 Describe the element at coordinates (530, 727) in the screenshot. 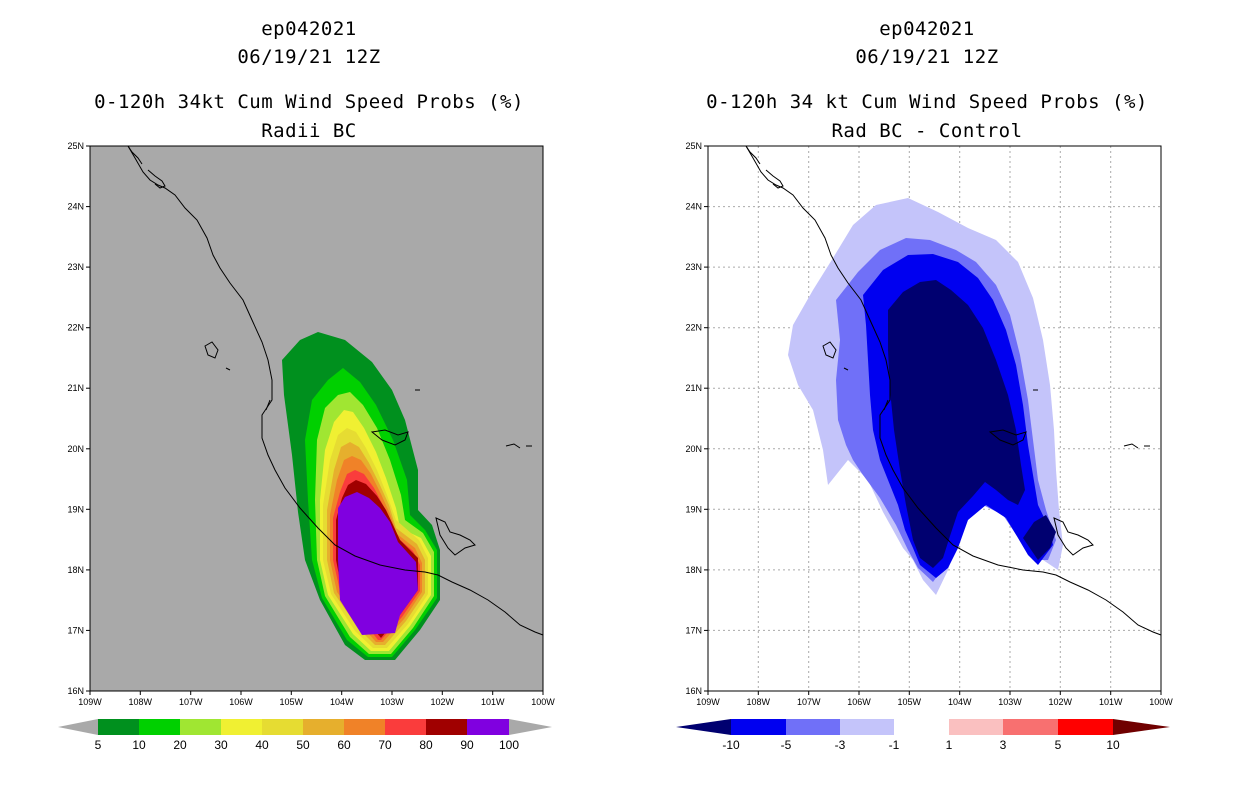

I see `left-colorbar-high-arrow` at that location.